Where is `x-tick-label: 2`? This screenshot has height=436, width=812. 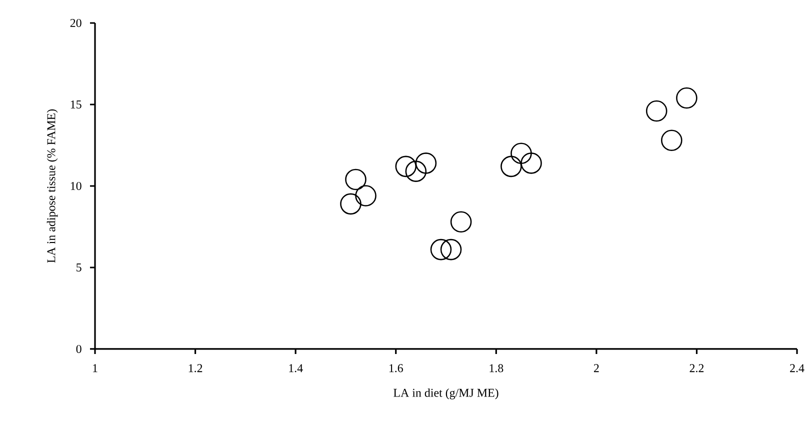
x-tick-label: 2 is located at coordinates (596, 368).